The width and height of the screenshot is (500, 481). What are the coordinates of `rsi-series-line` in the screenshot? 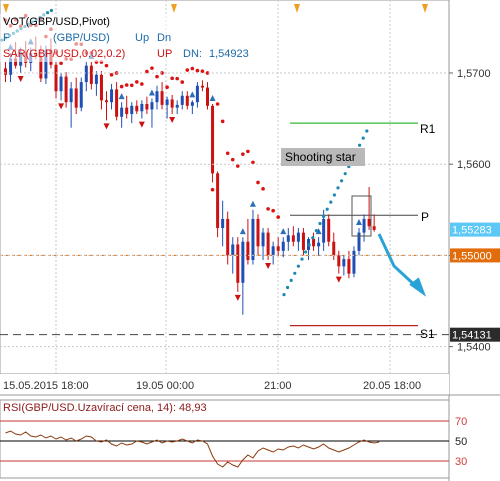 It's located at (192, 449).